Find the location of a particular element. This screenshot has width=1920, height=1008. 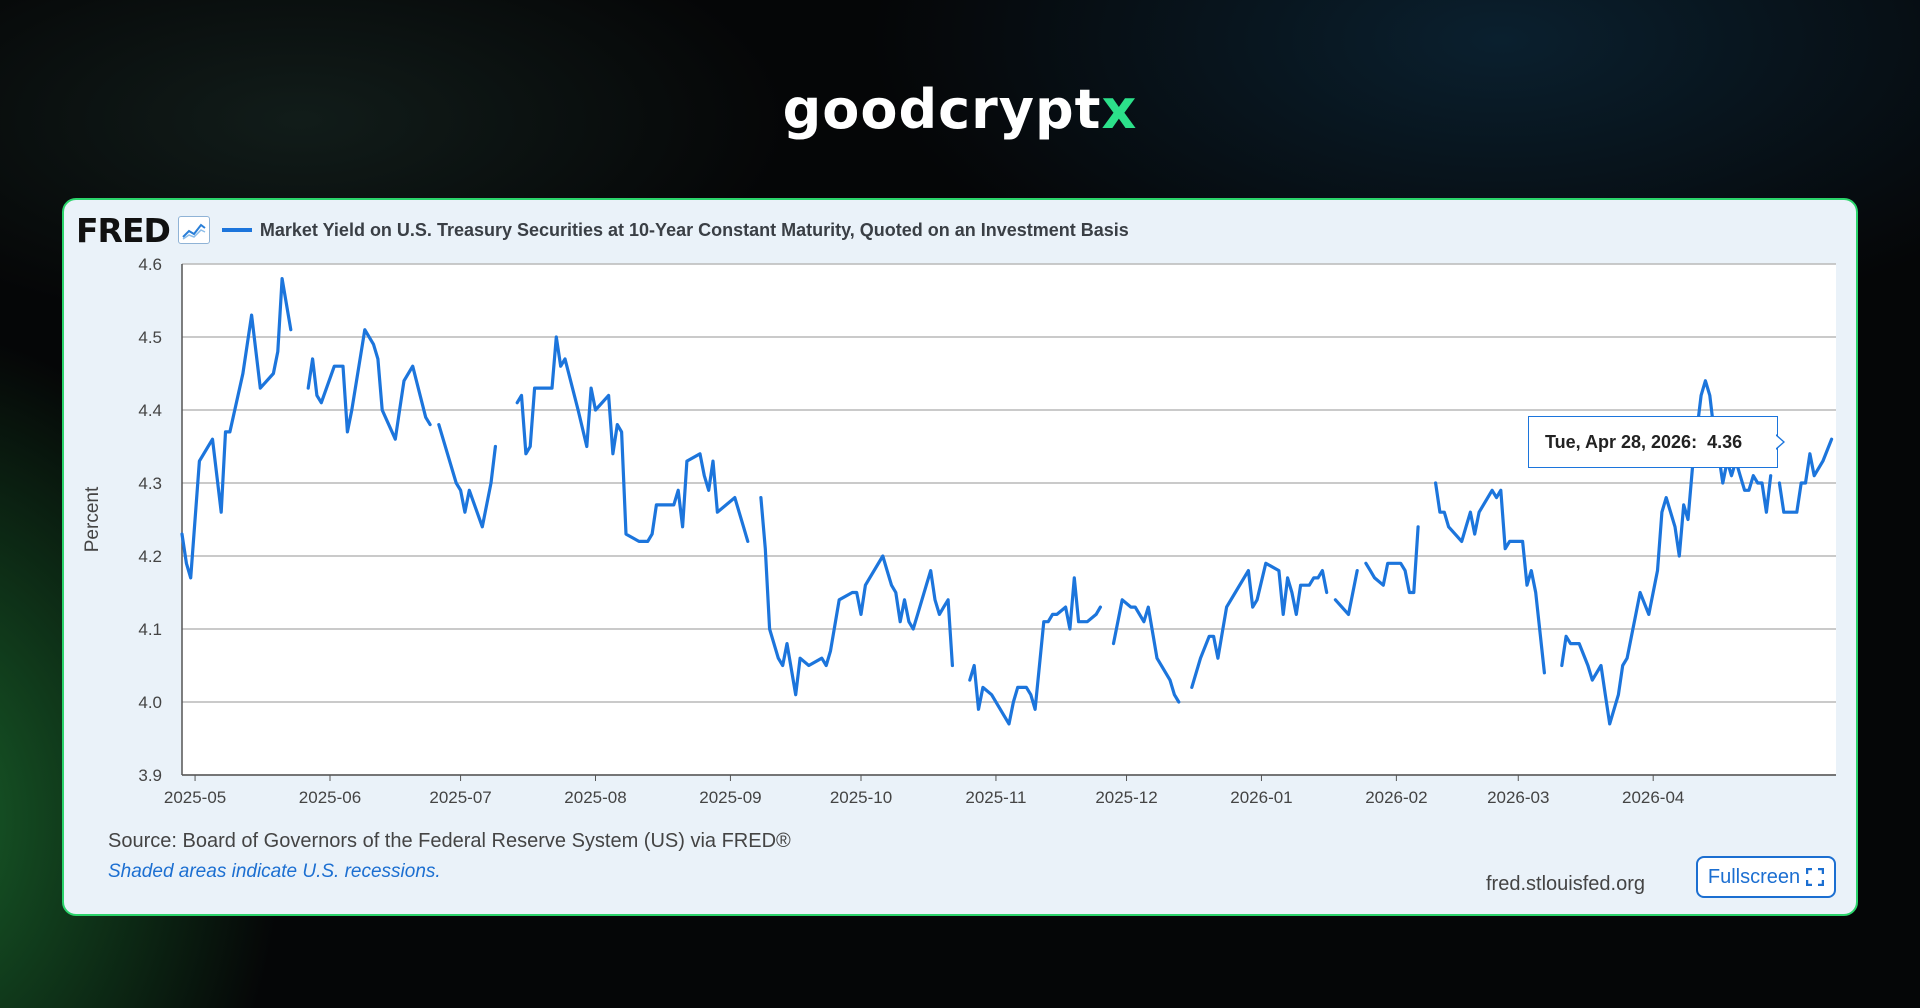

chart-tooltip: Tue, Apr 28, 2026: 4.36 is located at coordinates (1653, 442).